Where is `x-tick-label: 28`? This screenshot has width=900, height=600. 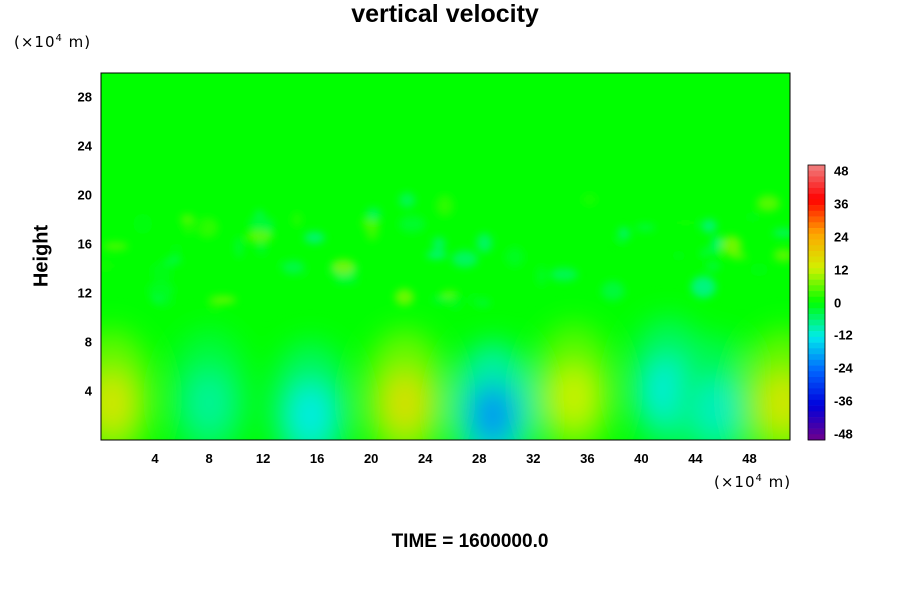
x-tick-label: 28 is located at coordinates (479, 458).